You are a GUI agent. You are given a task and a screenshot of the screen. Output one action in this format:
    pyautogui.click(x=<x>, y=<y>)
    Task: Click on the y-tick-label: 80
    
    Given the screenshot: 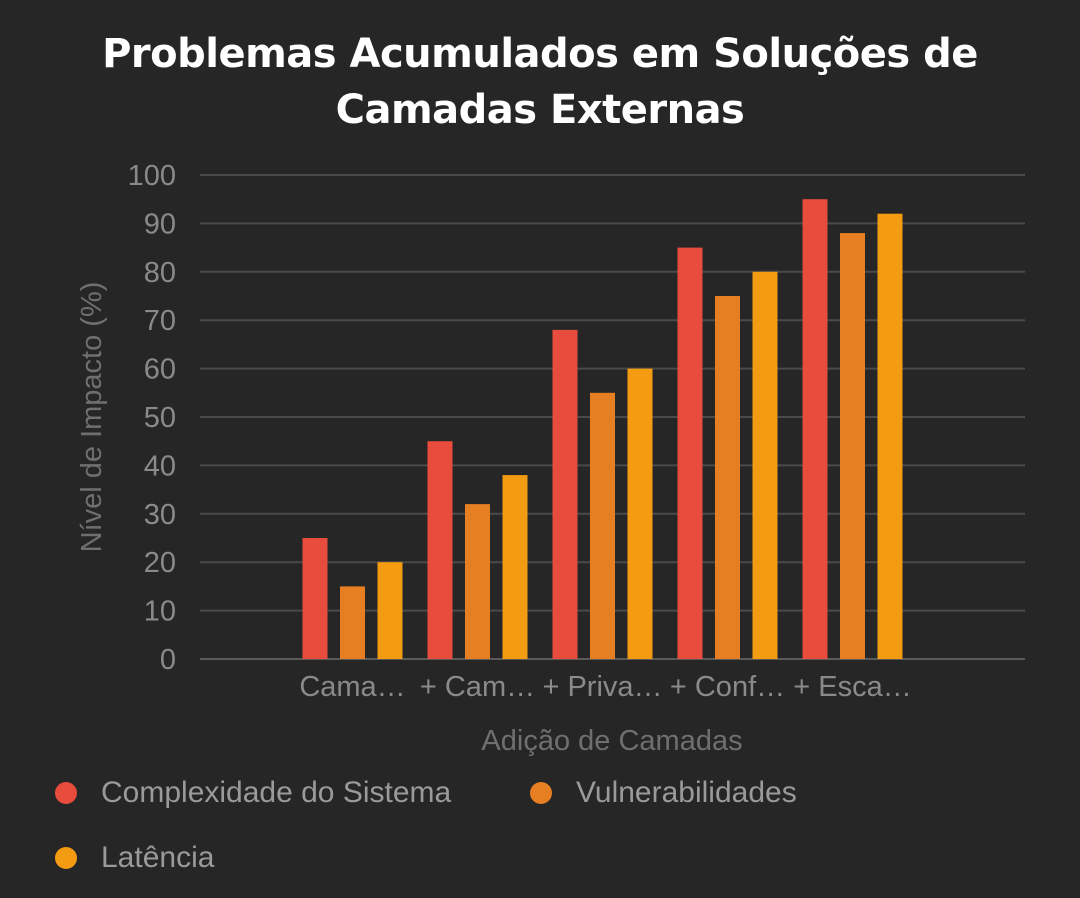 What is the action you would take?
    pyautogui.click(x=160, y=273)
    